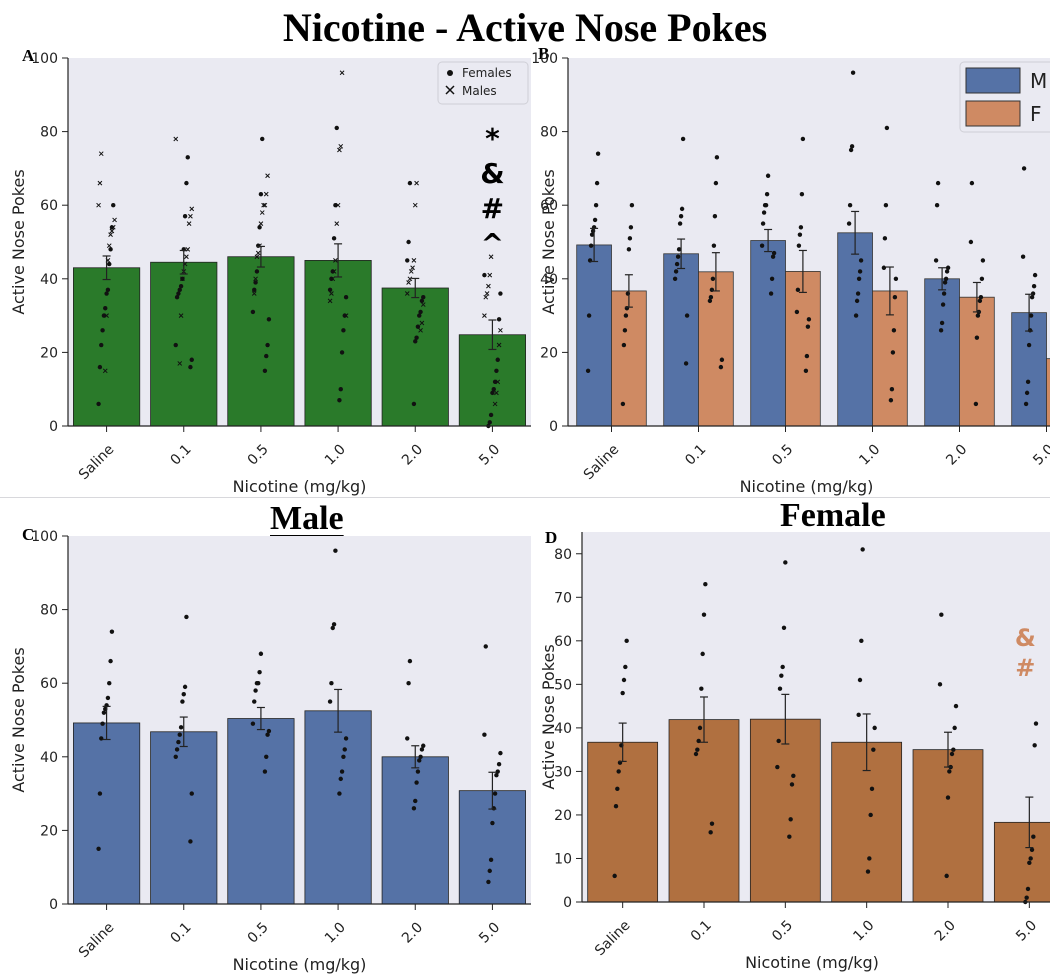 The height and width of the screenshot is (976, 1050). Describe the element at coordinates (563, 729) in the screenshot. I see `y-tick-label: 40` at that location.